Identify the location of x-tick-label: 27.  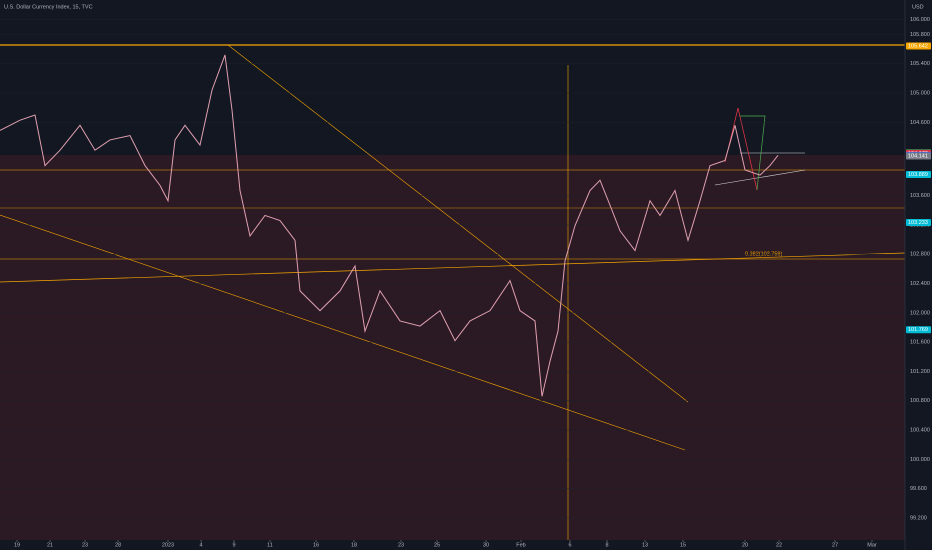
(835, 545).